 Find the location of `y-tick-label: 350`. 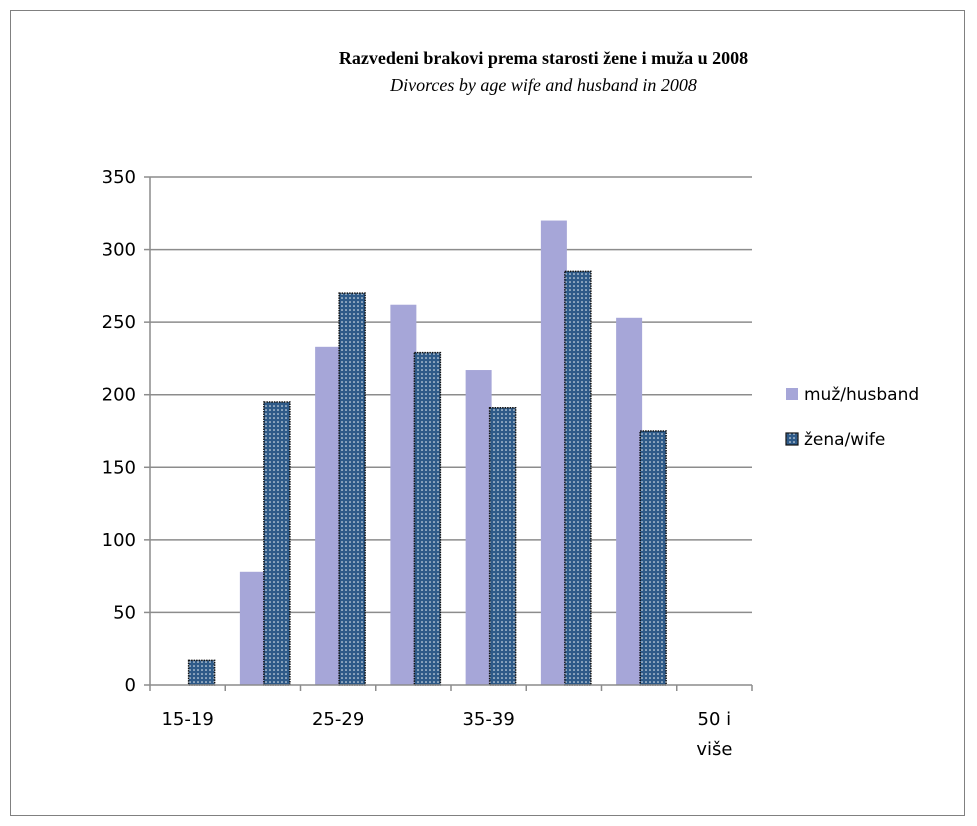

y-tick-label: 350 is located at coordinates (119, 177).